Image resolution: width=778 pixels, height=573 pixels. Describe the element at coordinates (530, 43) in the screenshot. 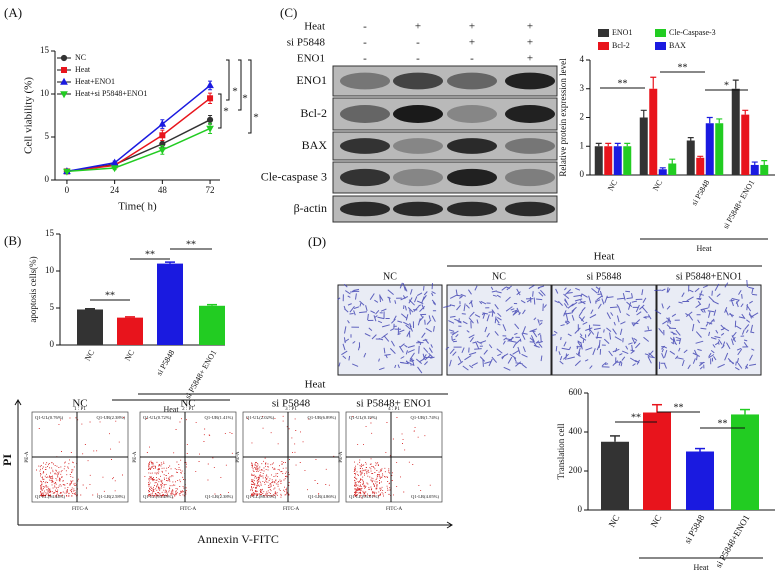

I see `blot-sign: +` at that location.